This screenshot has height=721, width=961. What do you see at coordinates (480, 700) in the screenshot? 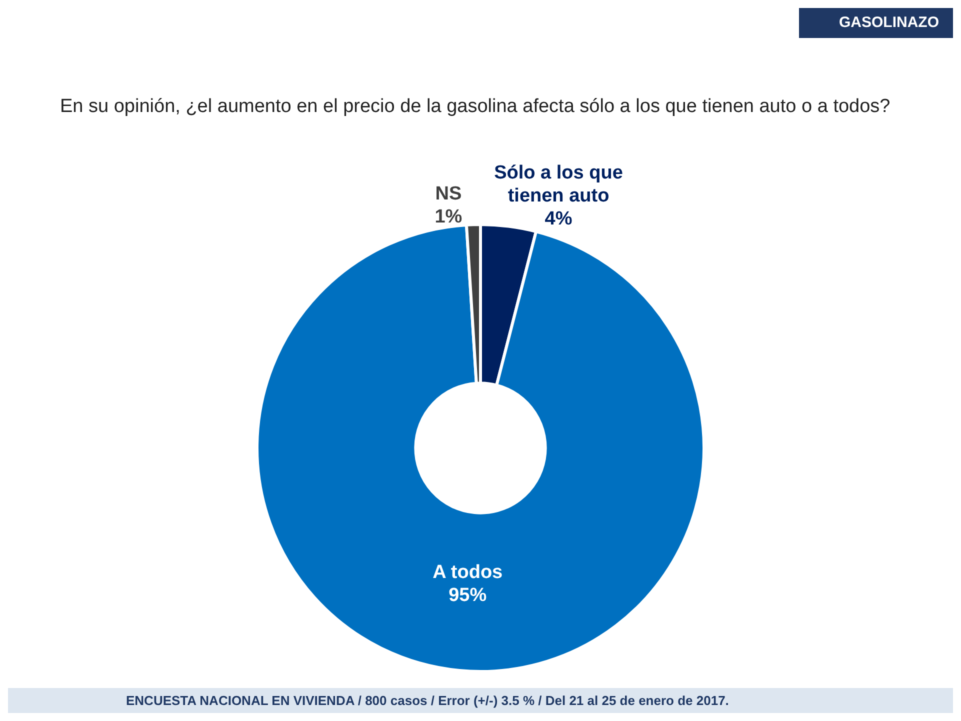
I see `text: ENCUESTA NACIONAL EN VIVIENDA / 800 casos / Error (+/-) 3.5 % / Del 21 al 25 de enero de 2017.` at bounding box center [480, 700].